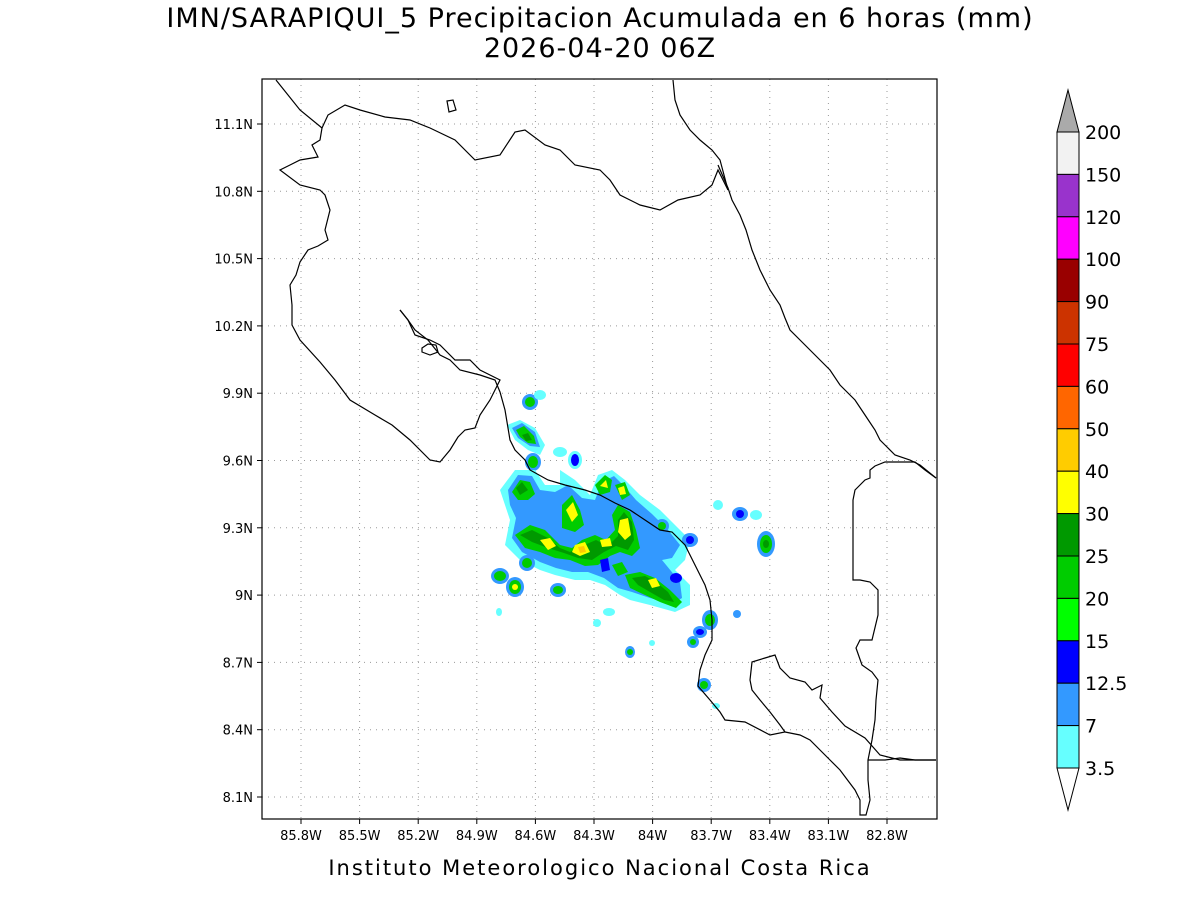 This screenshot has height=900, width=1200. What do you see at coordinates (238, 394) in the screenshot?
I see `lat-tick-label: 9.9N` at bounding box center [238, 394].